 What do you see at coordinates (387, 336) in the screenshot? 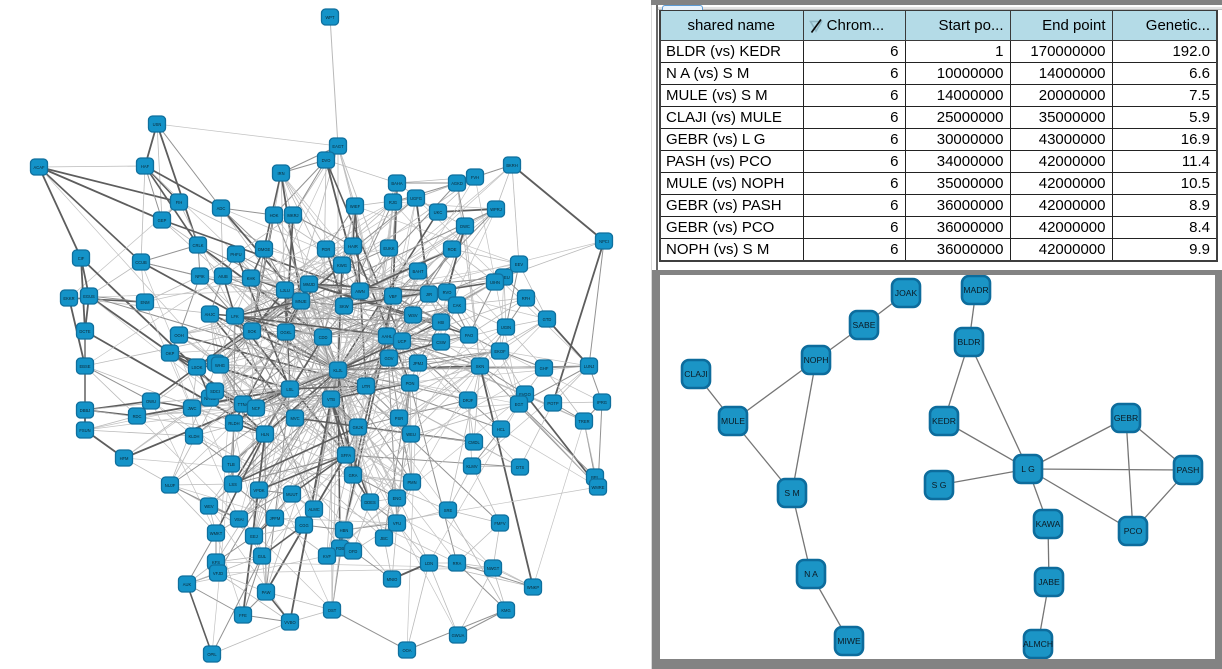
I see `svg-text: AAHL` at bounding box center [387, 336].